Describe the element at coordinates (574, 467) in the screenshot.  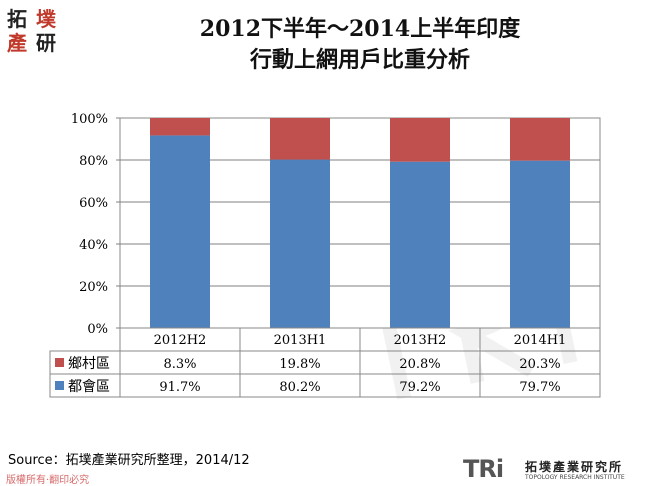
I see `tri-logo-chinese: 拓墣產業研究所` at that location.